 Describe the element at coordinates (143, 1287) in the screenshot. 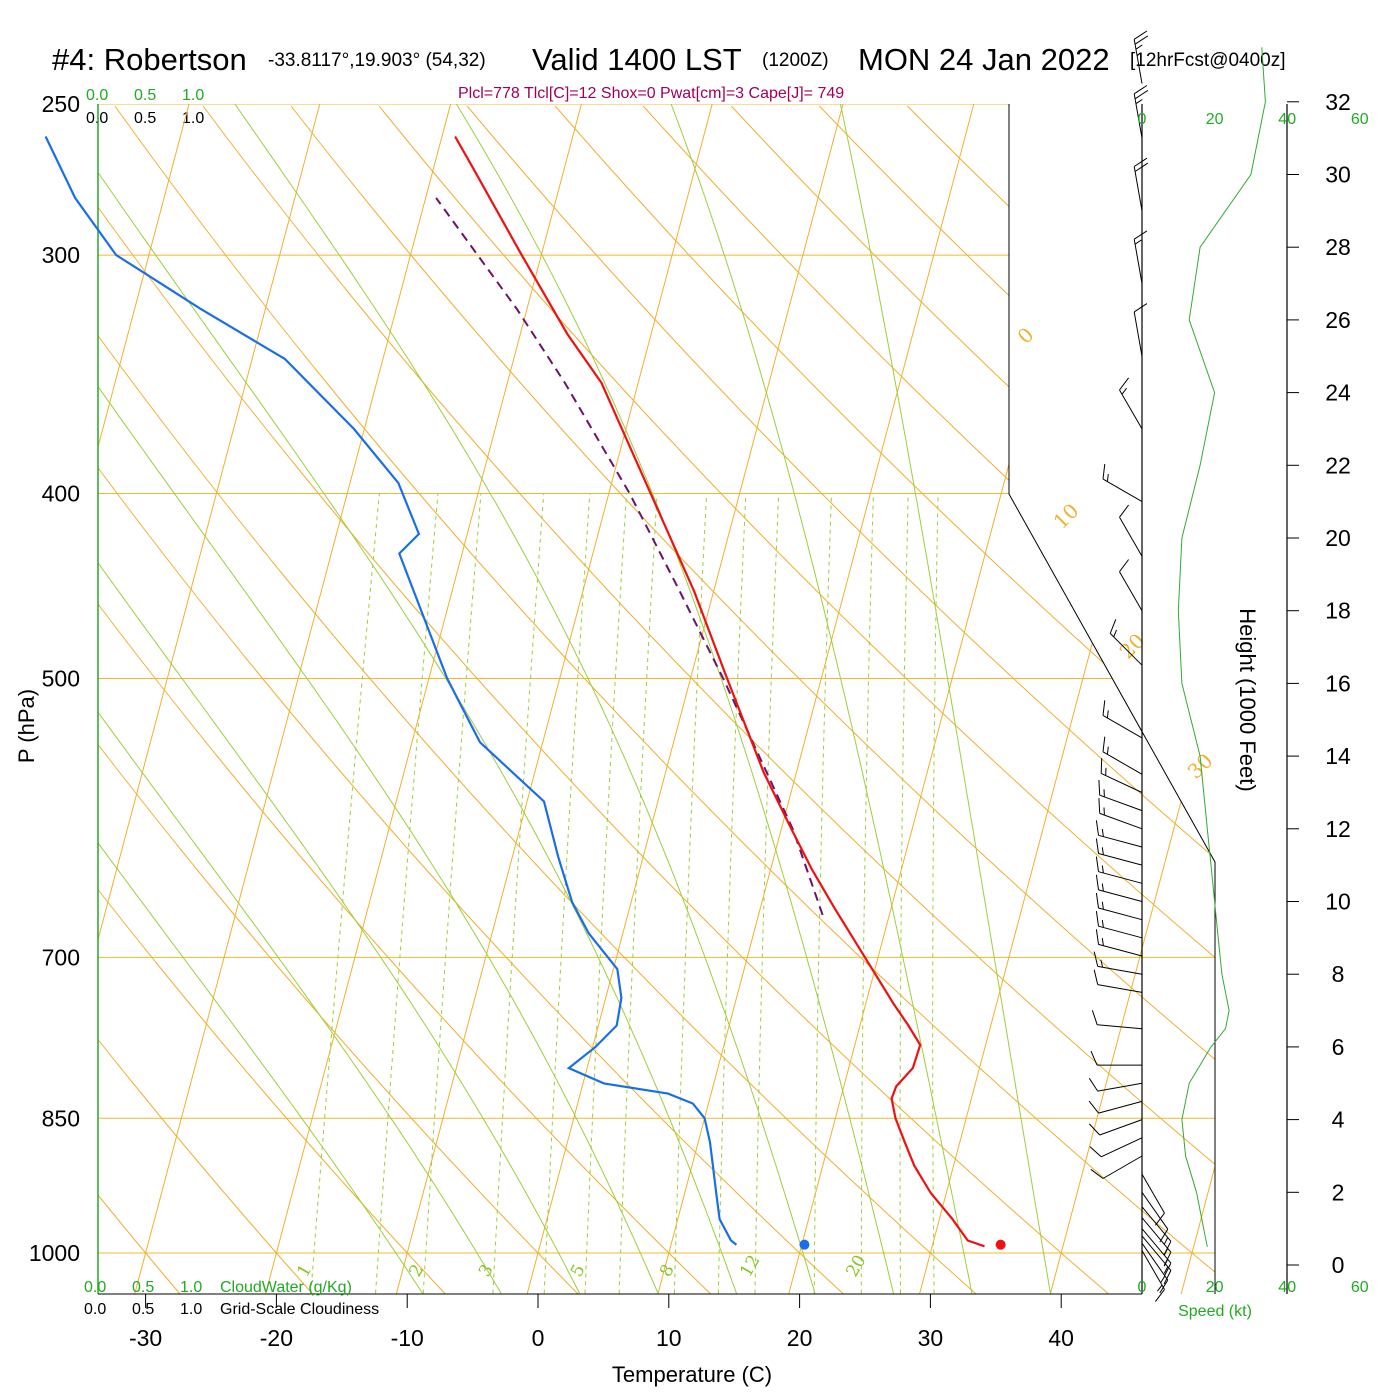

I see `bottom-cloudwater-tick: 0.5` at that location.